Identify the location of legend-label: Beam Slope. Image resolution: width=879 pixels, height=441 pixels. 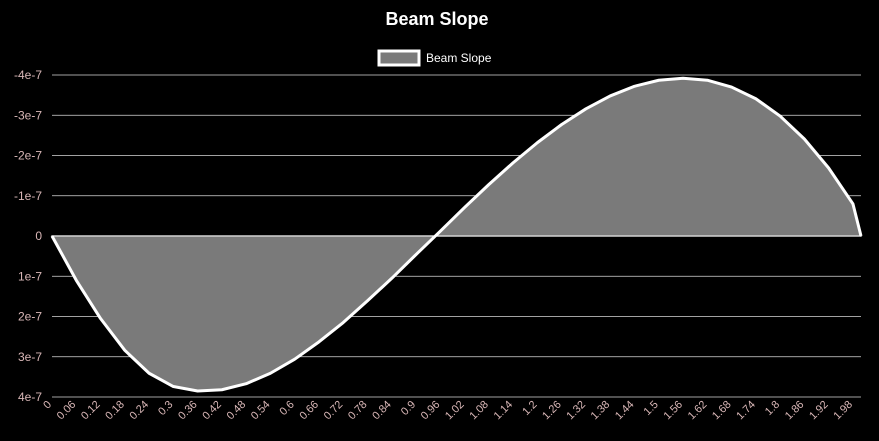
(459, 58).